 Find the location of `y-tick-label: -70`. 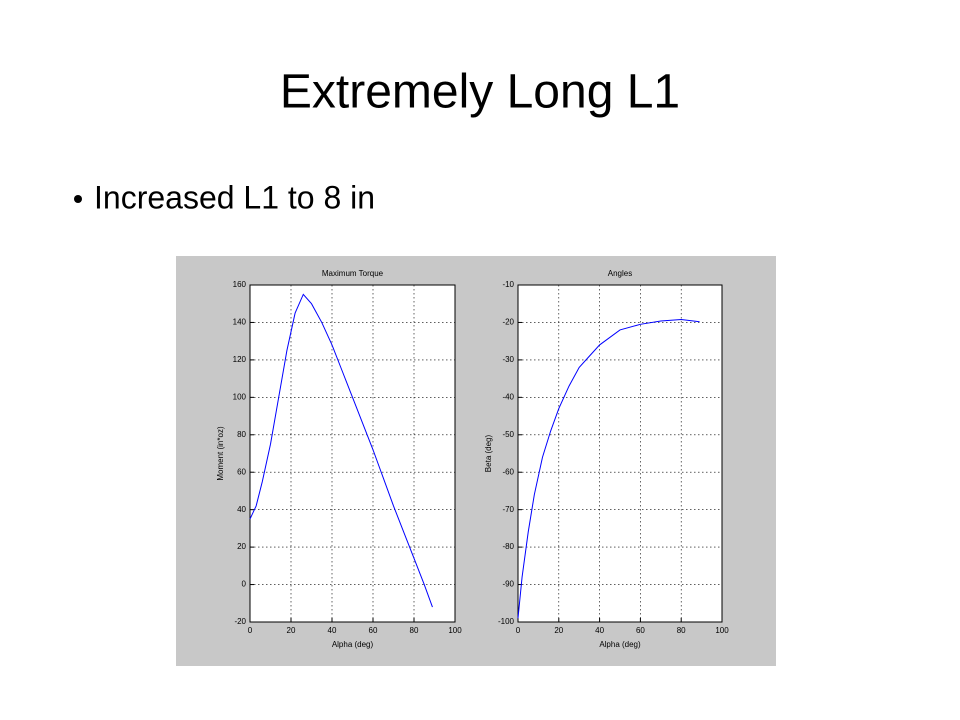

y-tick-label: -70 is located at coordinates (508, 509).